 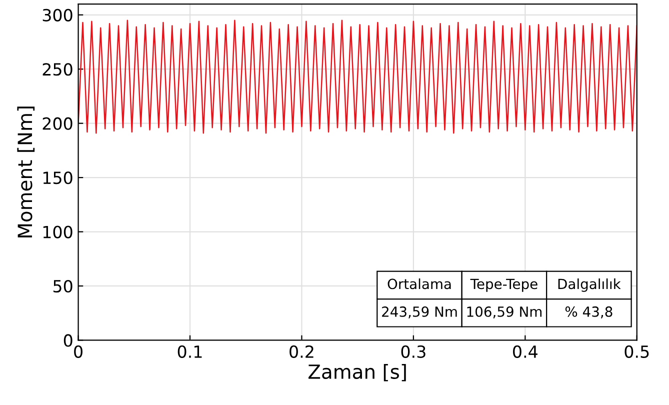 I want to click on x-tick-label: 0.3, so click(x=413, y=351).